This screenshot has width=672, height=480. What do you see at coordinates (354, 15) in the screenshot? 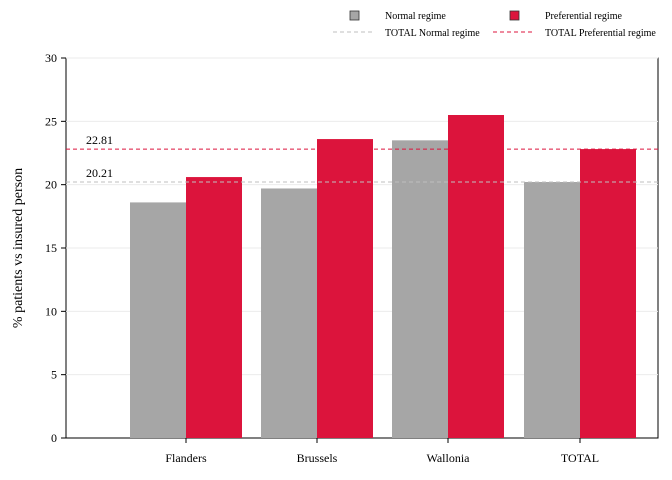
I see `legend-swatch-normal` at bounding box center [354, 15].